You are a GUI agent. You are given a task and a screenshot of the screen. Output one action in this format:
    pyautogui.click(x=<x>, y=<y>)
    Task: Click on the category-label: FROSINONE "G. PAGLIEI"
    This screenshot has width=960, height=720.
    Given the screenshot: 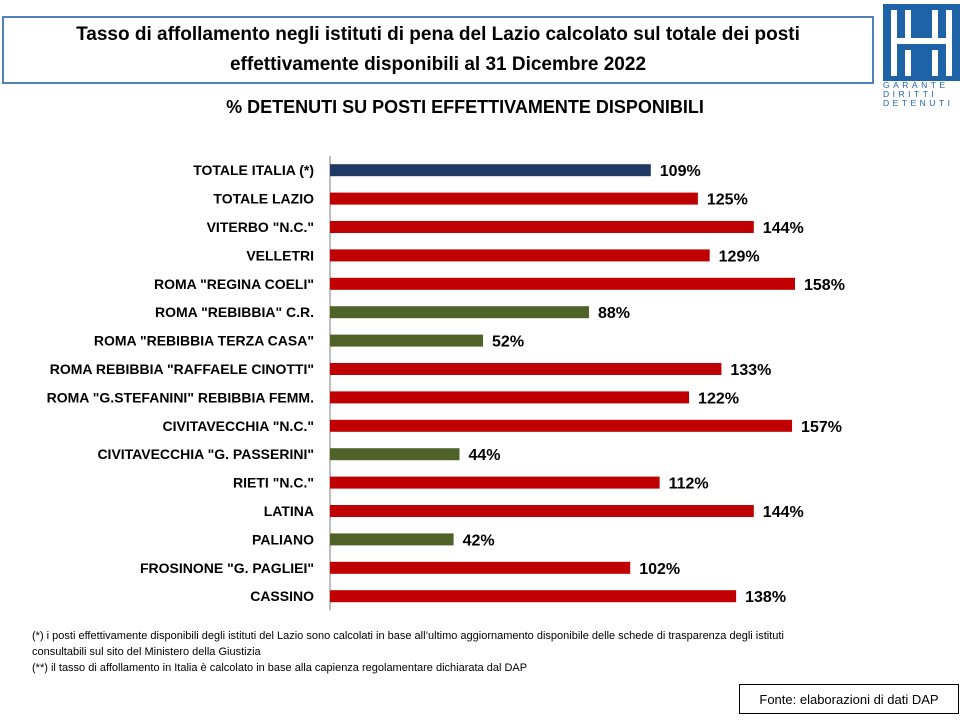 What is the action you would take?
    pyautogui.click(x=227, y=568)
    